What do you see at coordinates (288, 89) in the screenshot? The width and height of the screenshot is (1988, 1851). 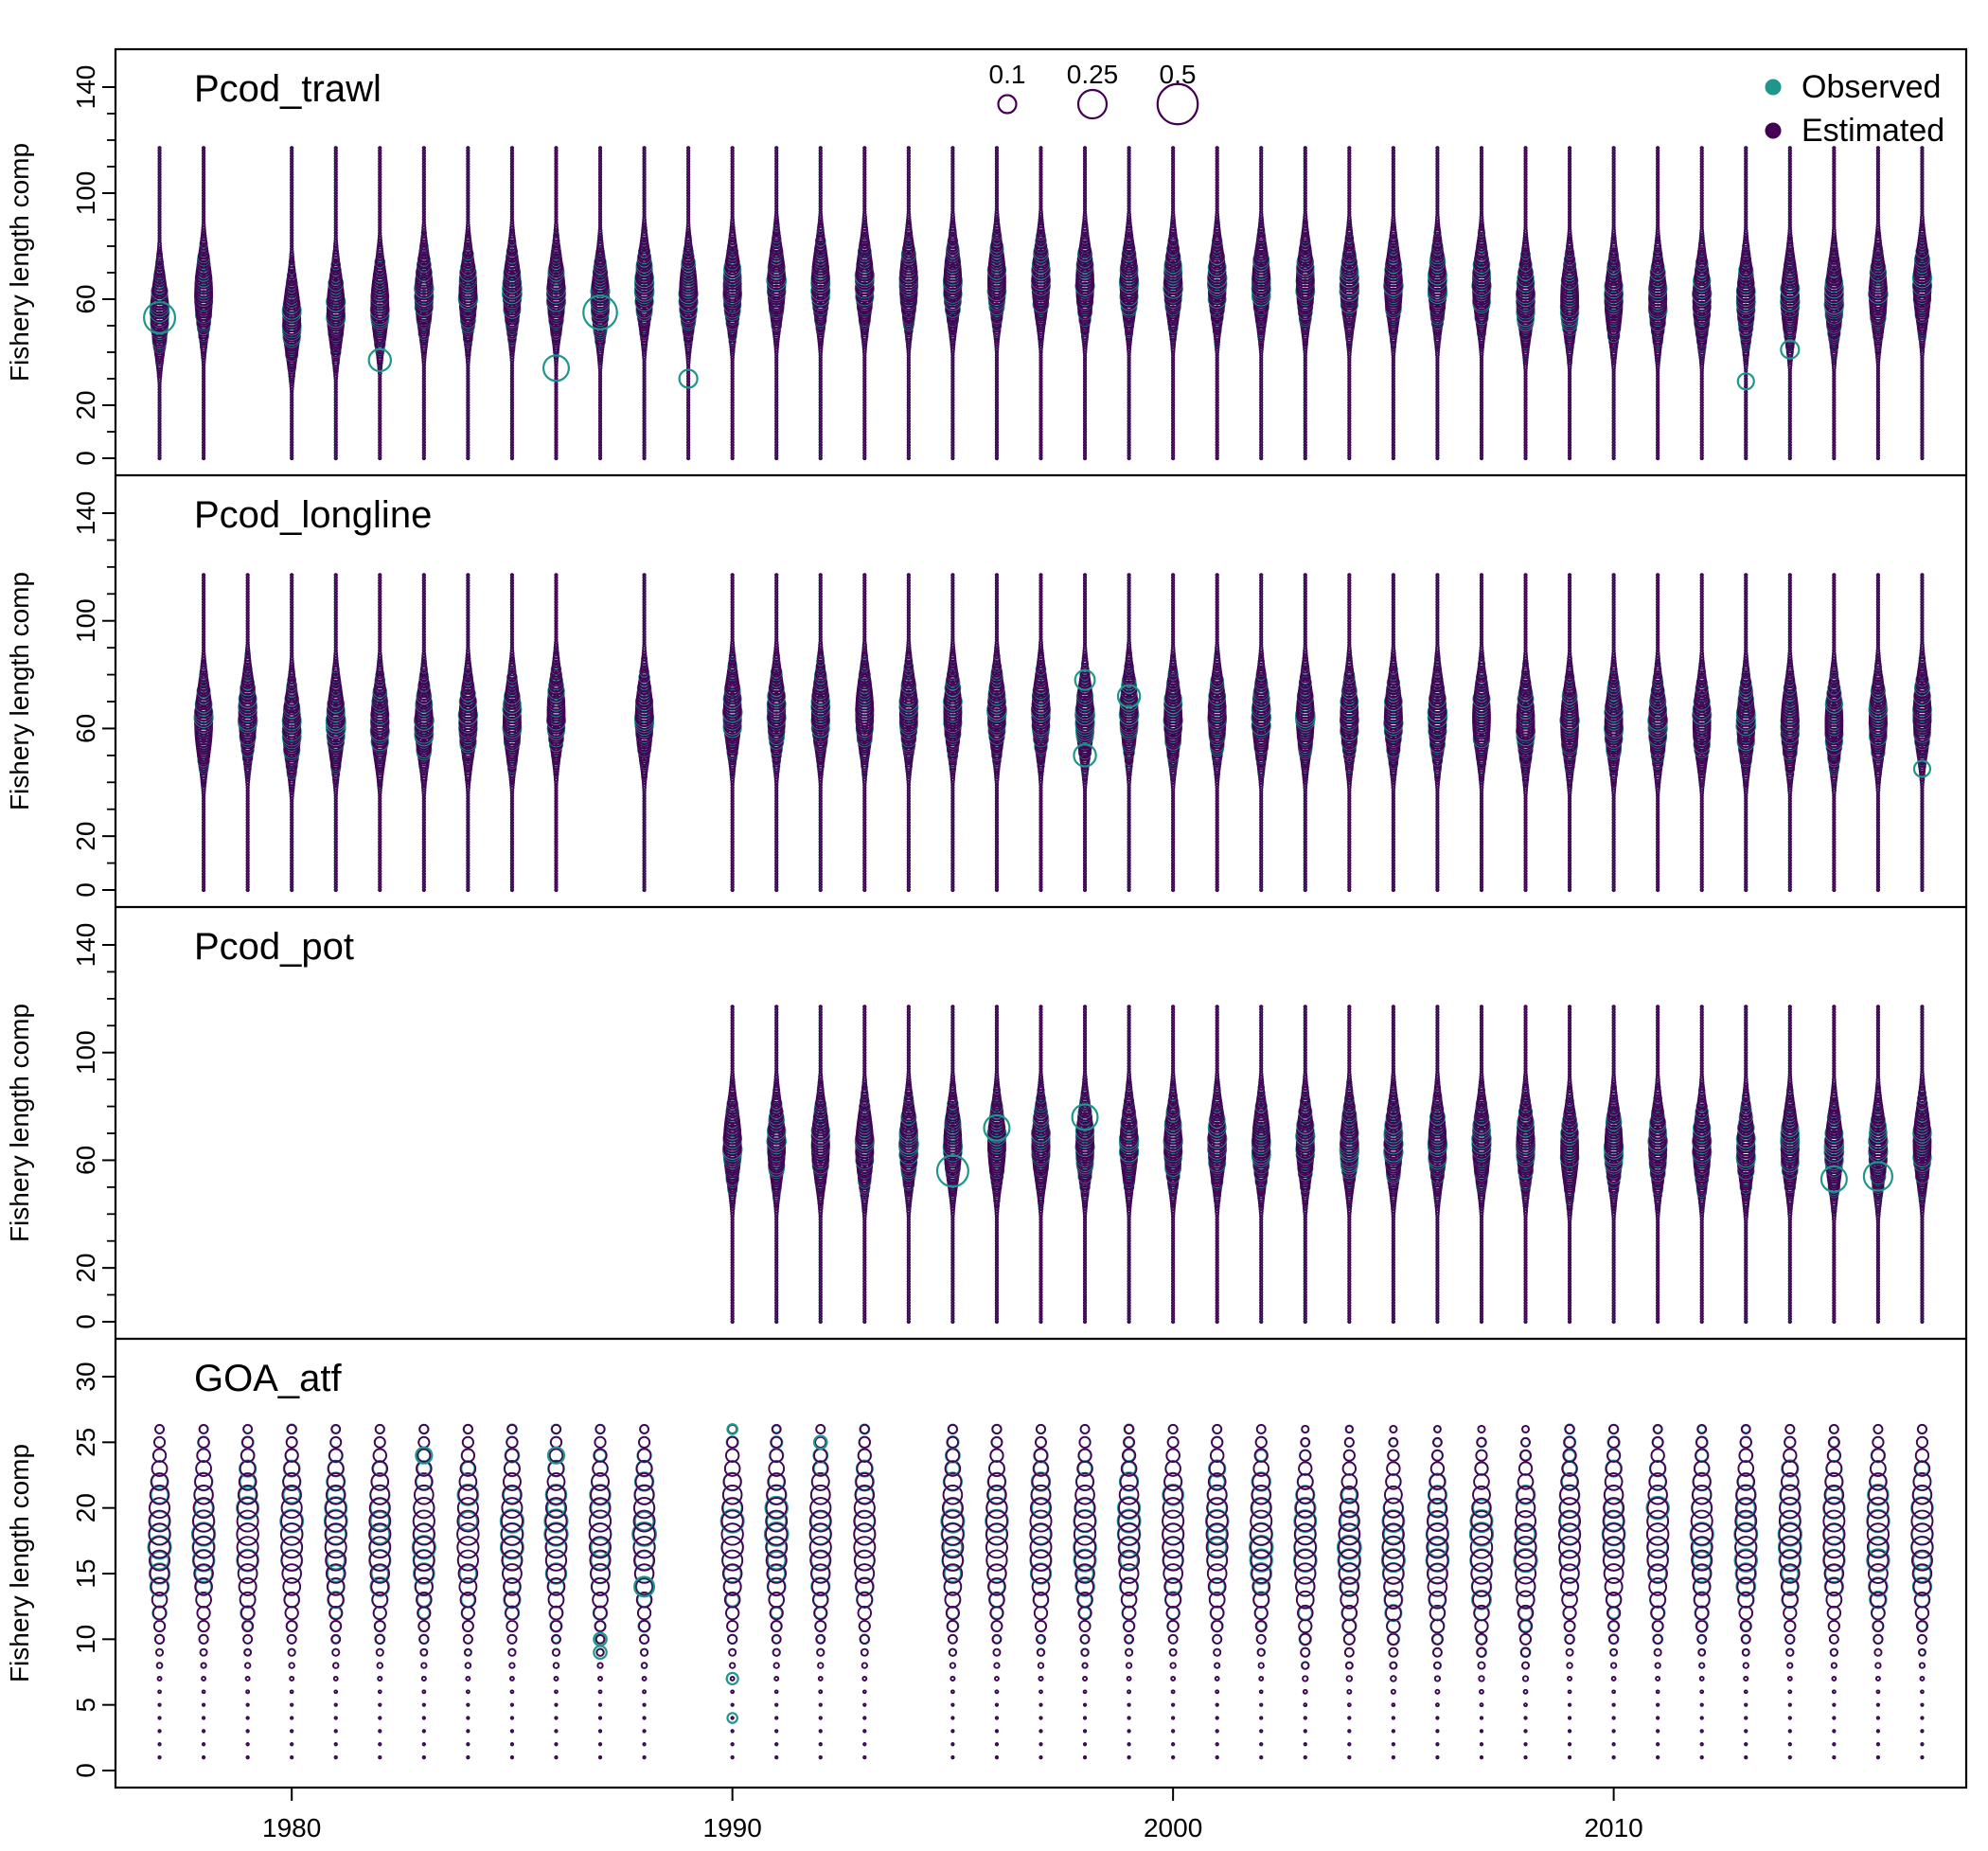 I see `panel-title: Pcod_trawl` at bounding box center [288, 89].